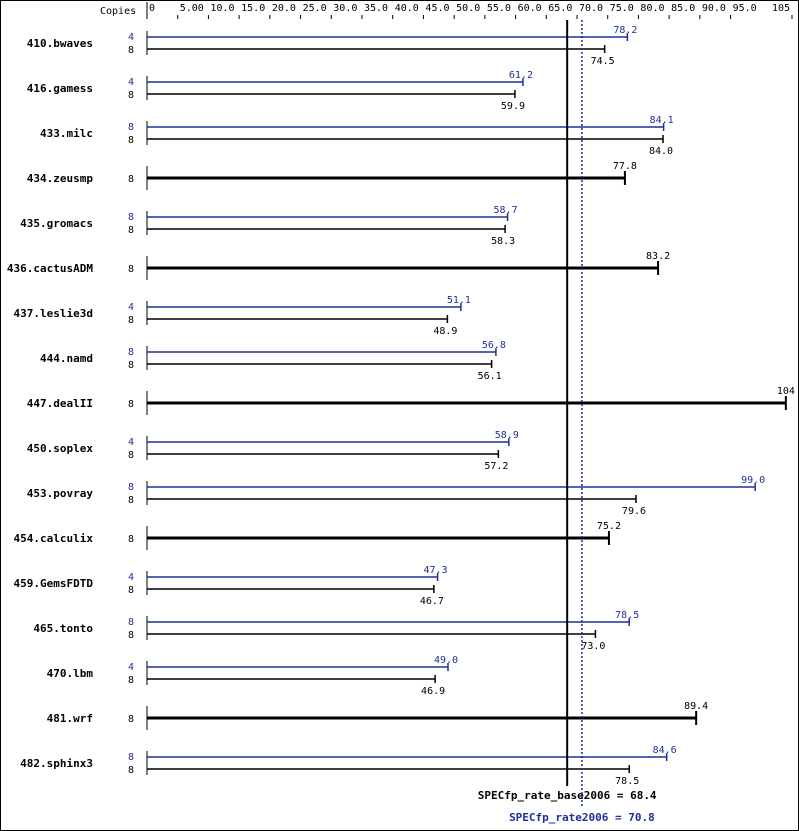  I want to click on benchmark-434-zeusmp: 434.zeusmp 8 77.8, so click(332, 175).